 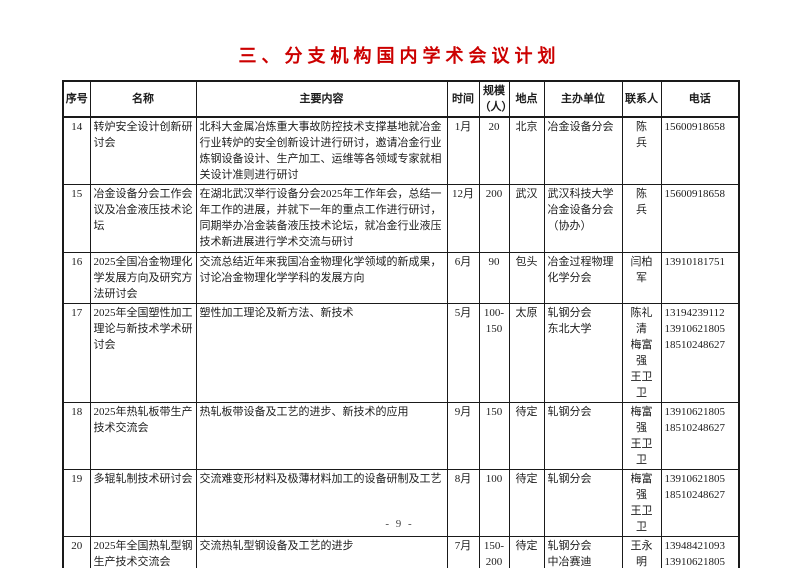 What do you see at coordinates (76, 353) in the screenshot?
I see `cell-no: 17` at bounding box center [76, 353].